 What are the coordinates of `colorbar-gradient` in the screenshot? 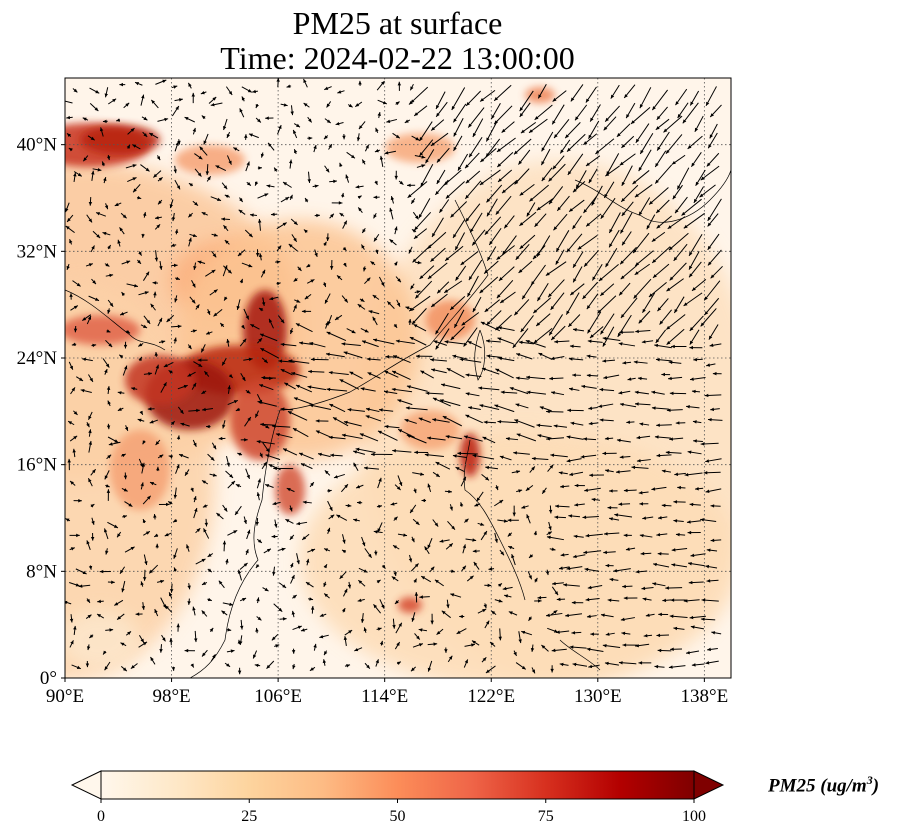 It's located at (397, 785).